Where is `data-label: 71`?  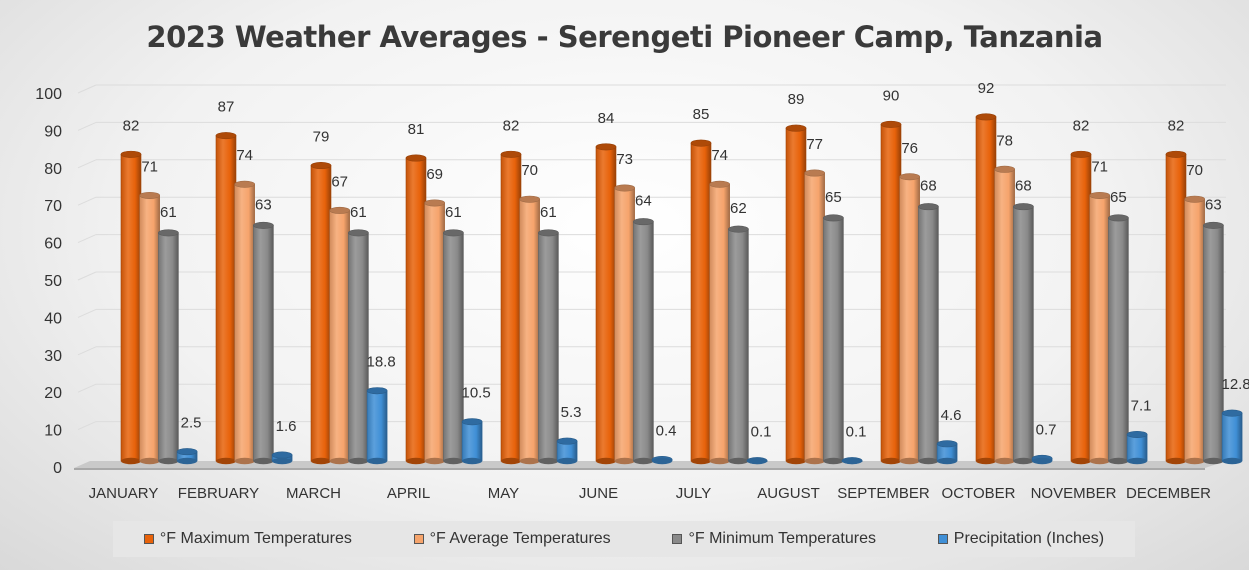
data-label: 71 is located at coordinates (149, 166).